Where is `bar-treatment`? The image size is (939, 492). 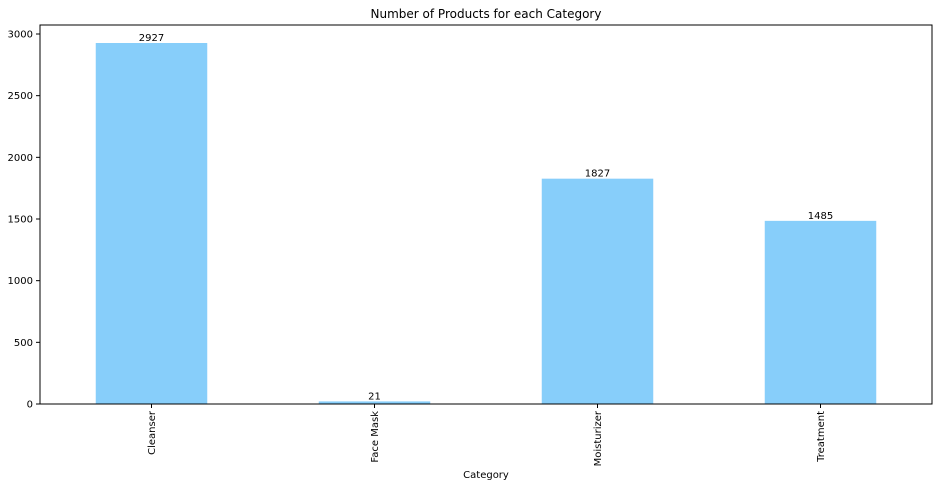 bar-treatment is located at coordinates (820, 312).